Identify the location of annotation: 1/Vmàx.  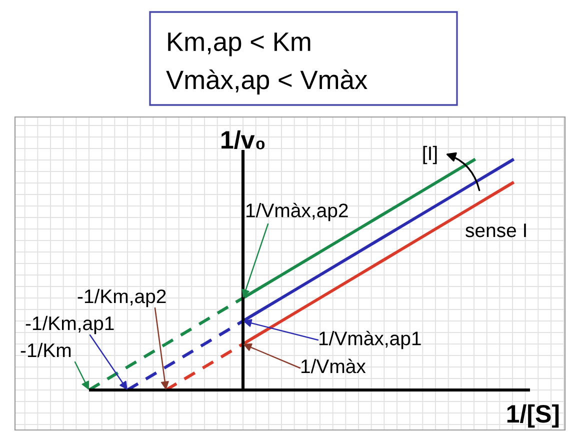
(333, 366).